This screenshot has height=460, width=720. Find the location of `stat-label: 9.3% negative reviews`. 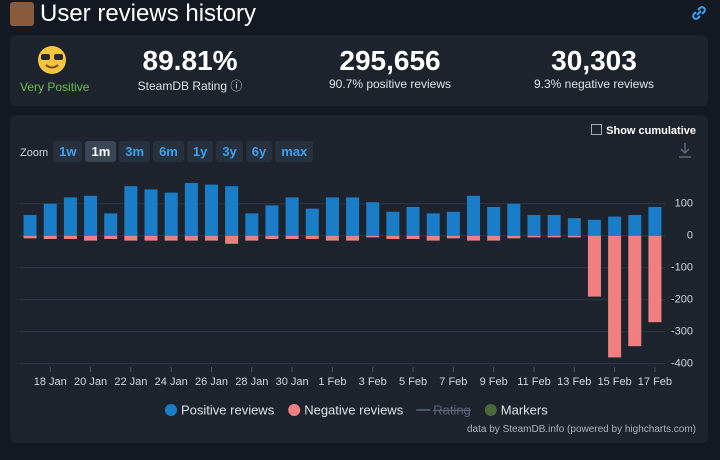

stat-label: 9.3% negative reviews is located at coordinates (594, 84).